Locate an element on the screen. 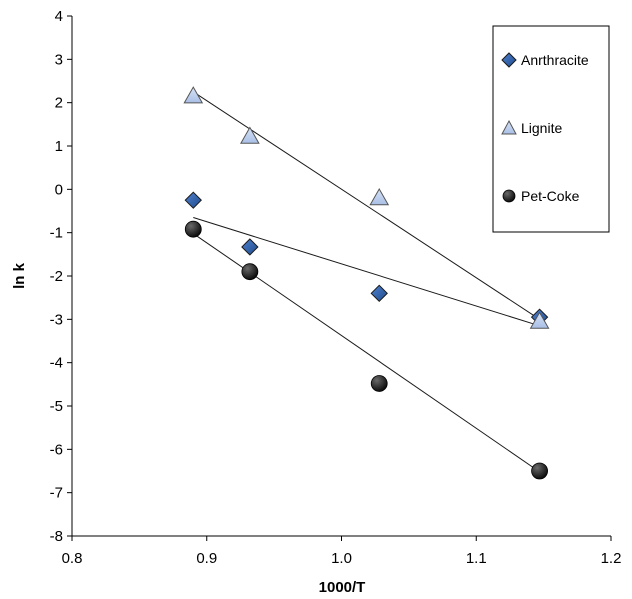  legend-circle-icon is located at coordinates (509, 196).